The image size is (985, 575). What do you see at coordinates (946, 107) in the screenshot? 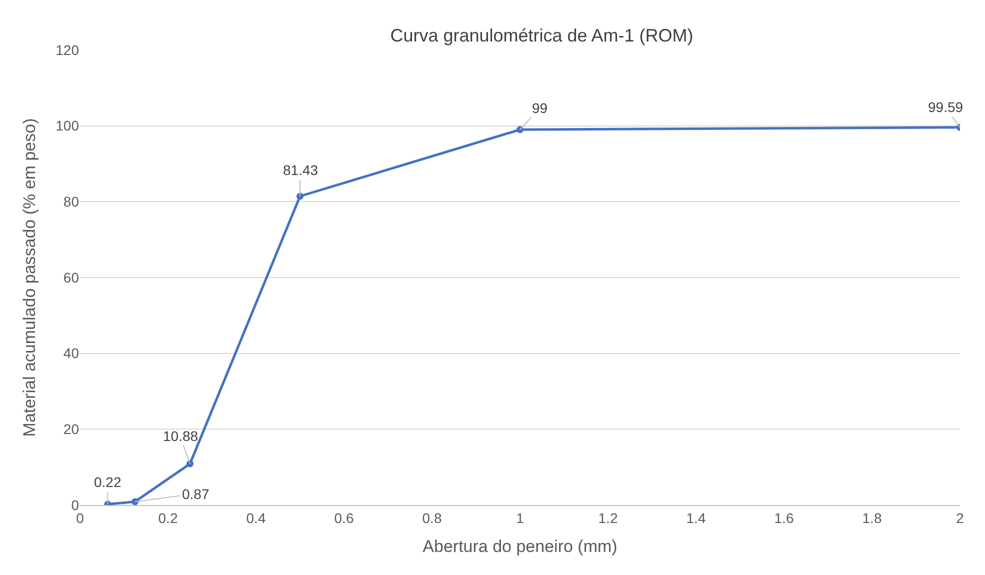
I see `data-label: 99.59` at bounding box center [946, 107].